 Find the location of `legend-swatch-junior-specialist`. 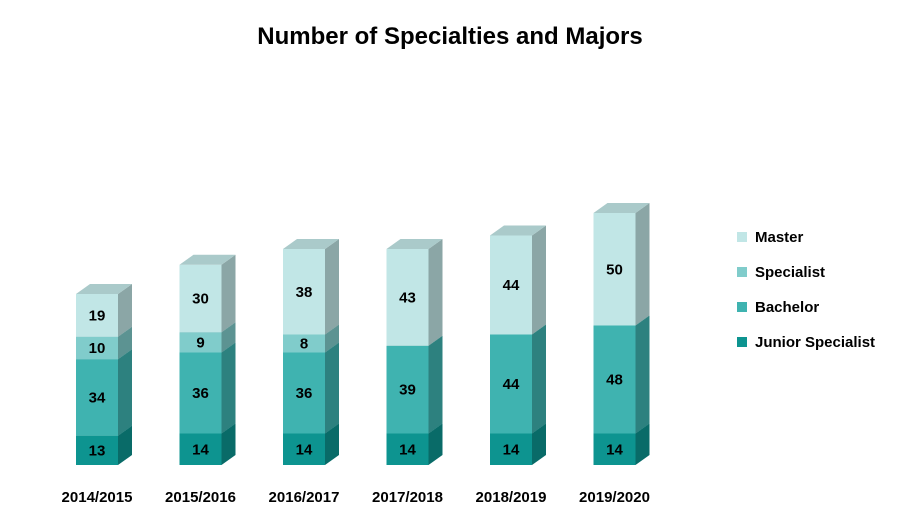

legend-swatch-junior-specialist is located at coordinates (742, 342).